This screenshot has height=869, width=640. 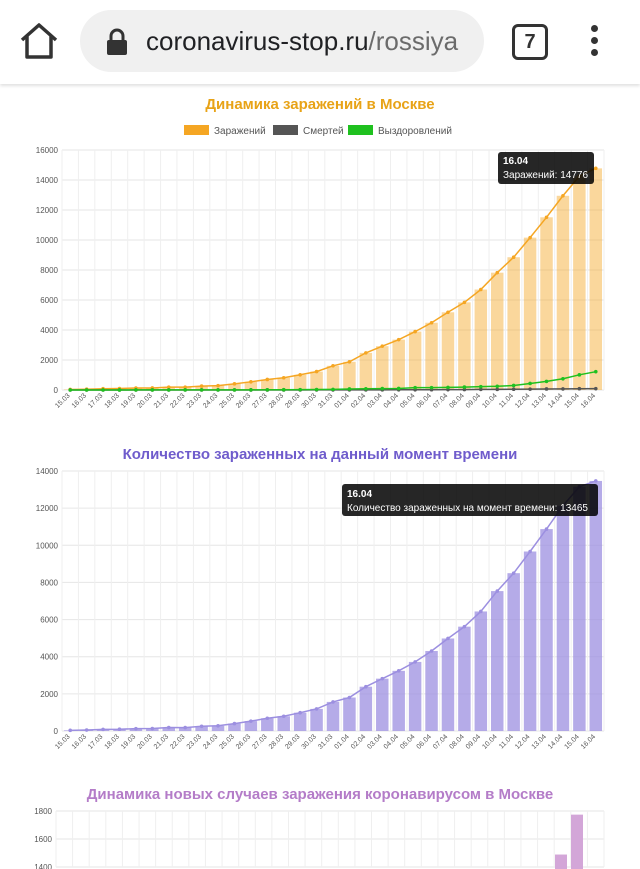 What do you see at coordinates (227, 400) in the screenshot?
I see `chart1-xtick-label: 25.03` at bounding box center [227, 400].